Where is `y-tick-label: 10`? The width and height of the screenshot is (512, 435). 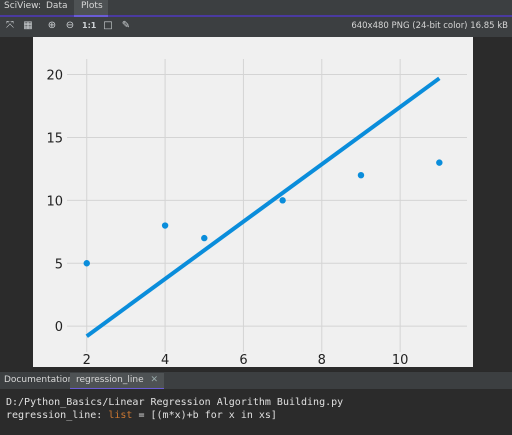 y-tick-label: 10 is located at coordinates (54, 201).